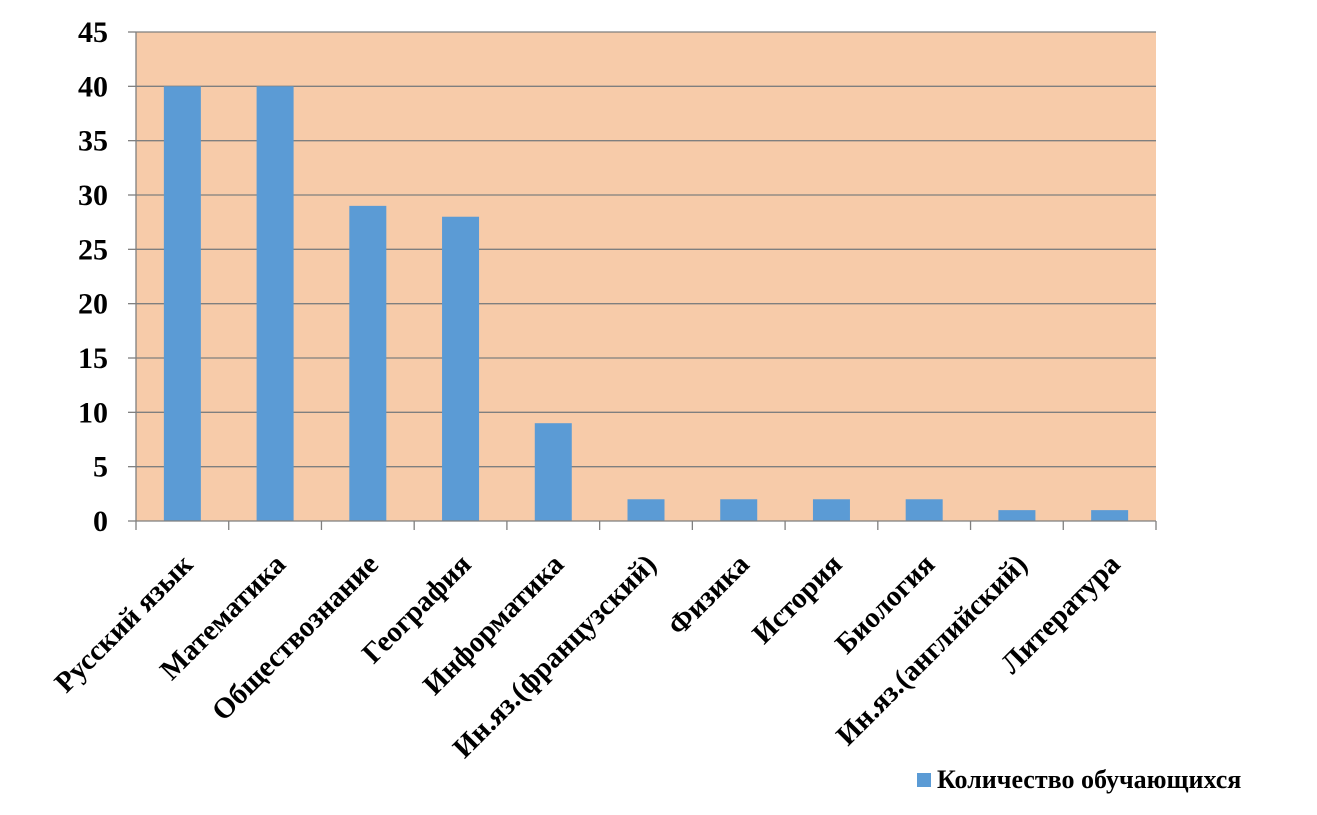 Image resolution: width=1317 pixels, height=815 pixels. What do you see at coordinates (93, 304) in the screenshot?
I see `y-tick-label: 20` at bounding box center [93, 304].